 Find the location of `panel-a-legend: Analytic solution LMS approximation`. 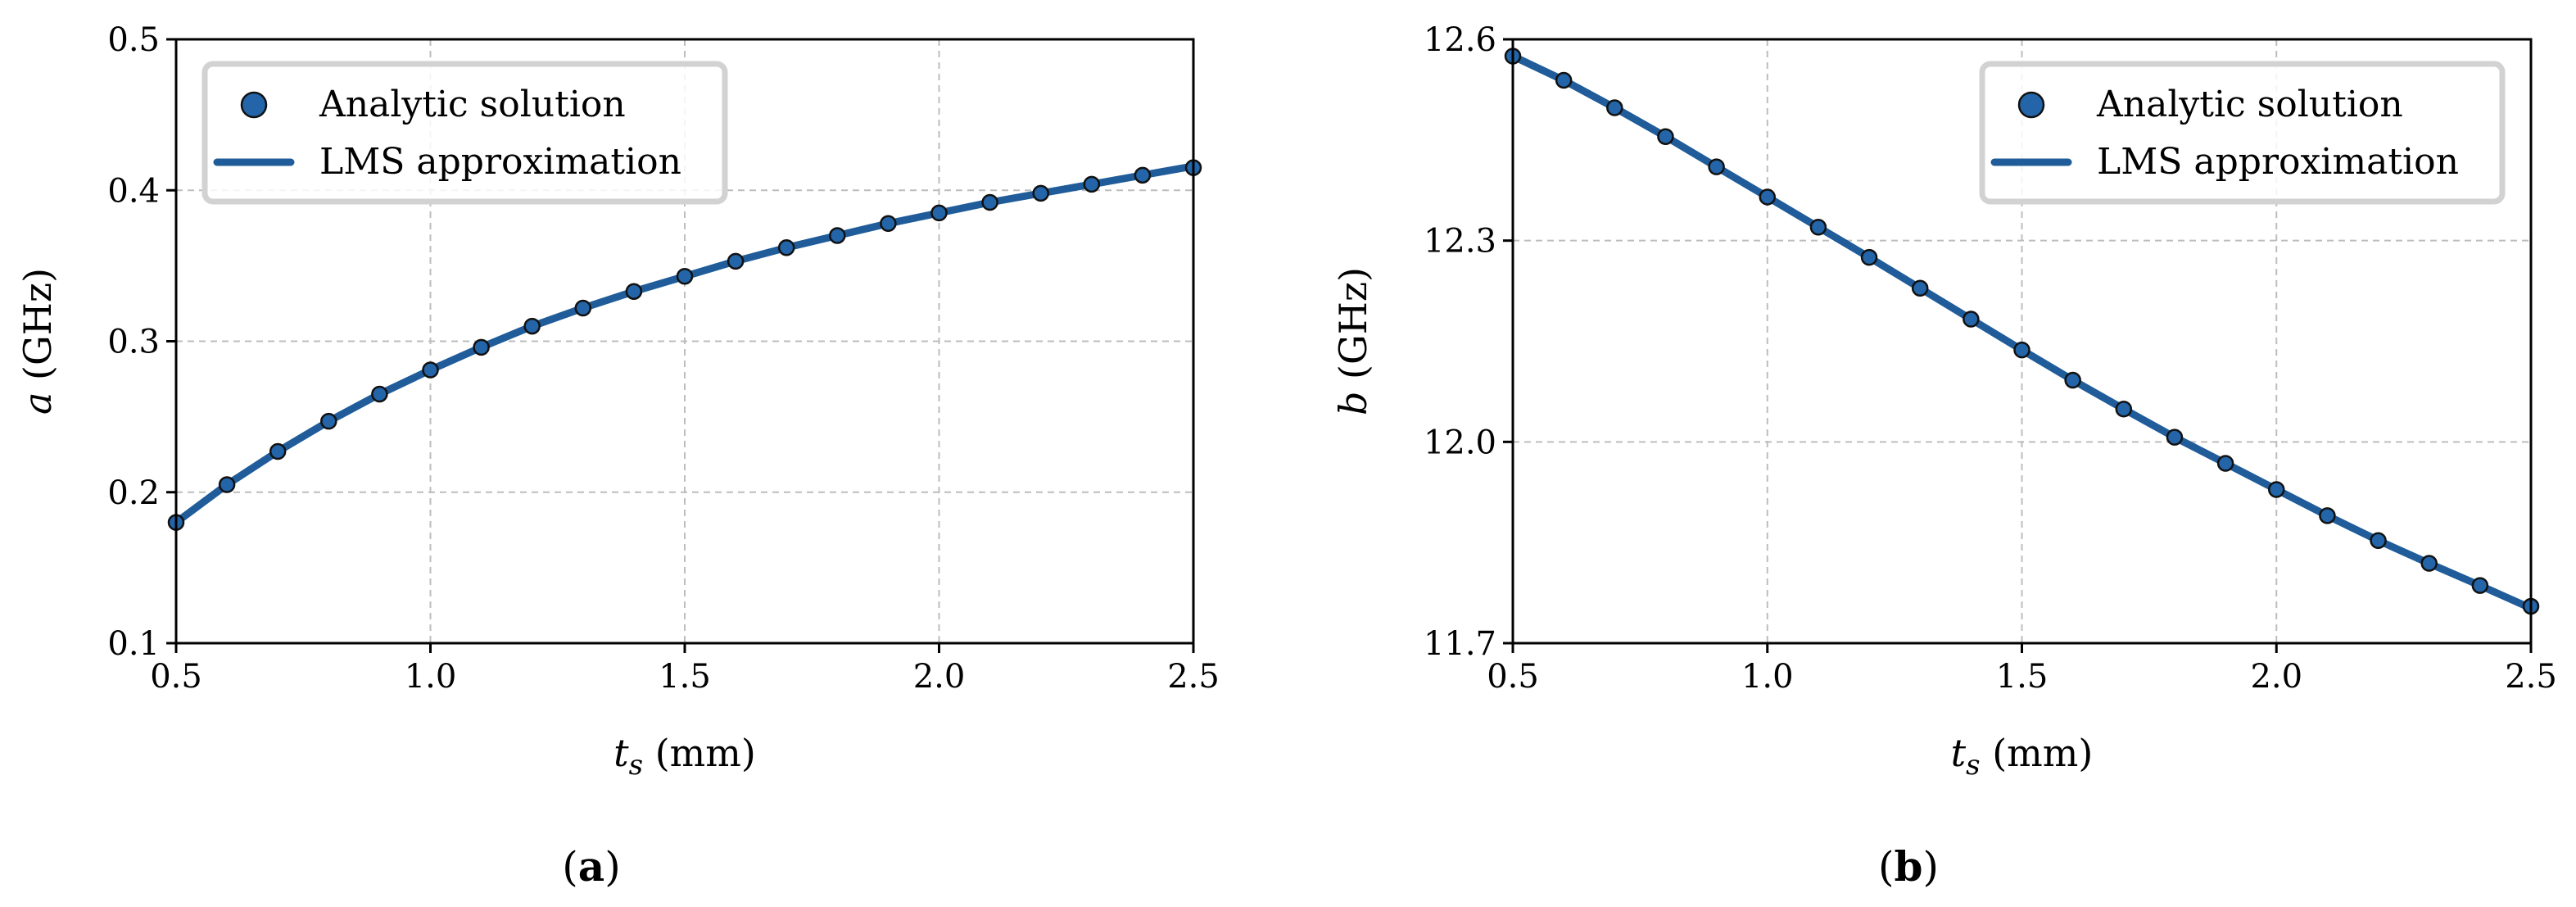

panel-a-legend: Analytic solution LMS approximation is located at coordinates (464, 133).